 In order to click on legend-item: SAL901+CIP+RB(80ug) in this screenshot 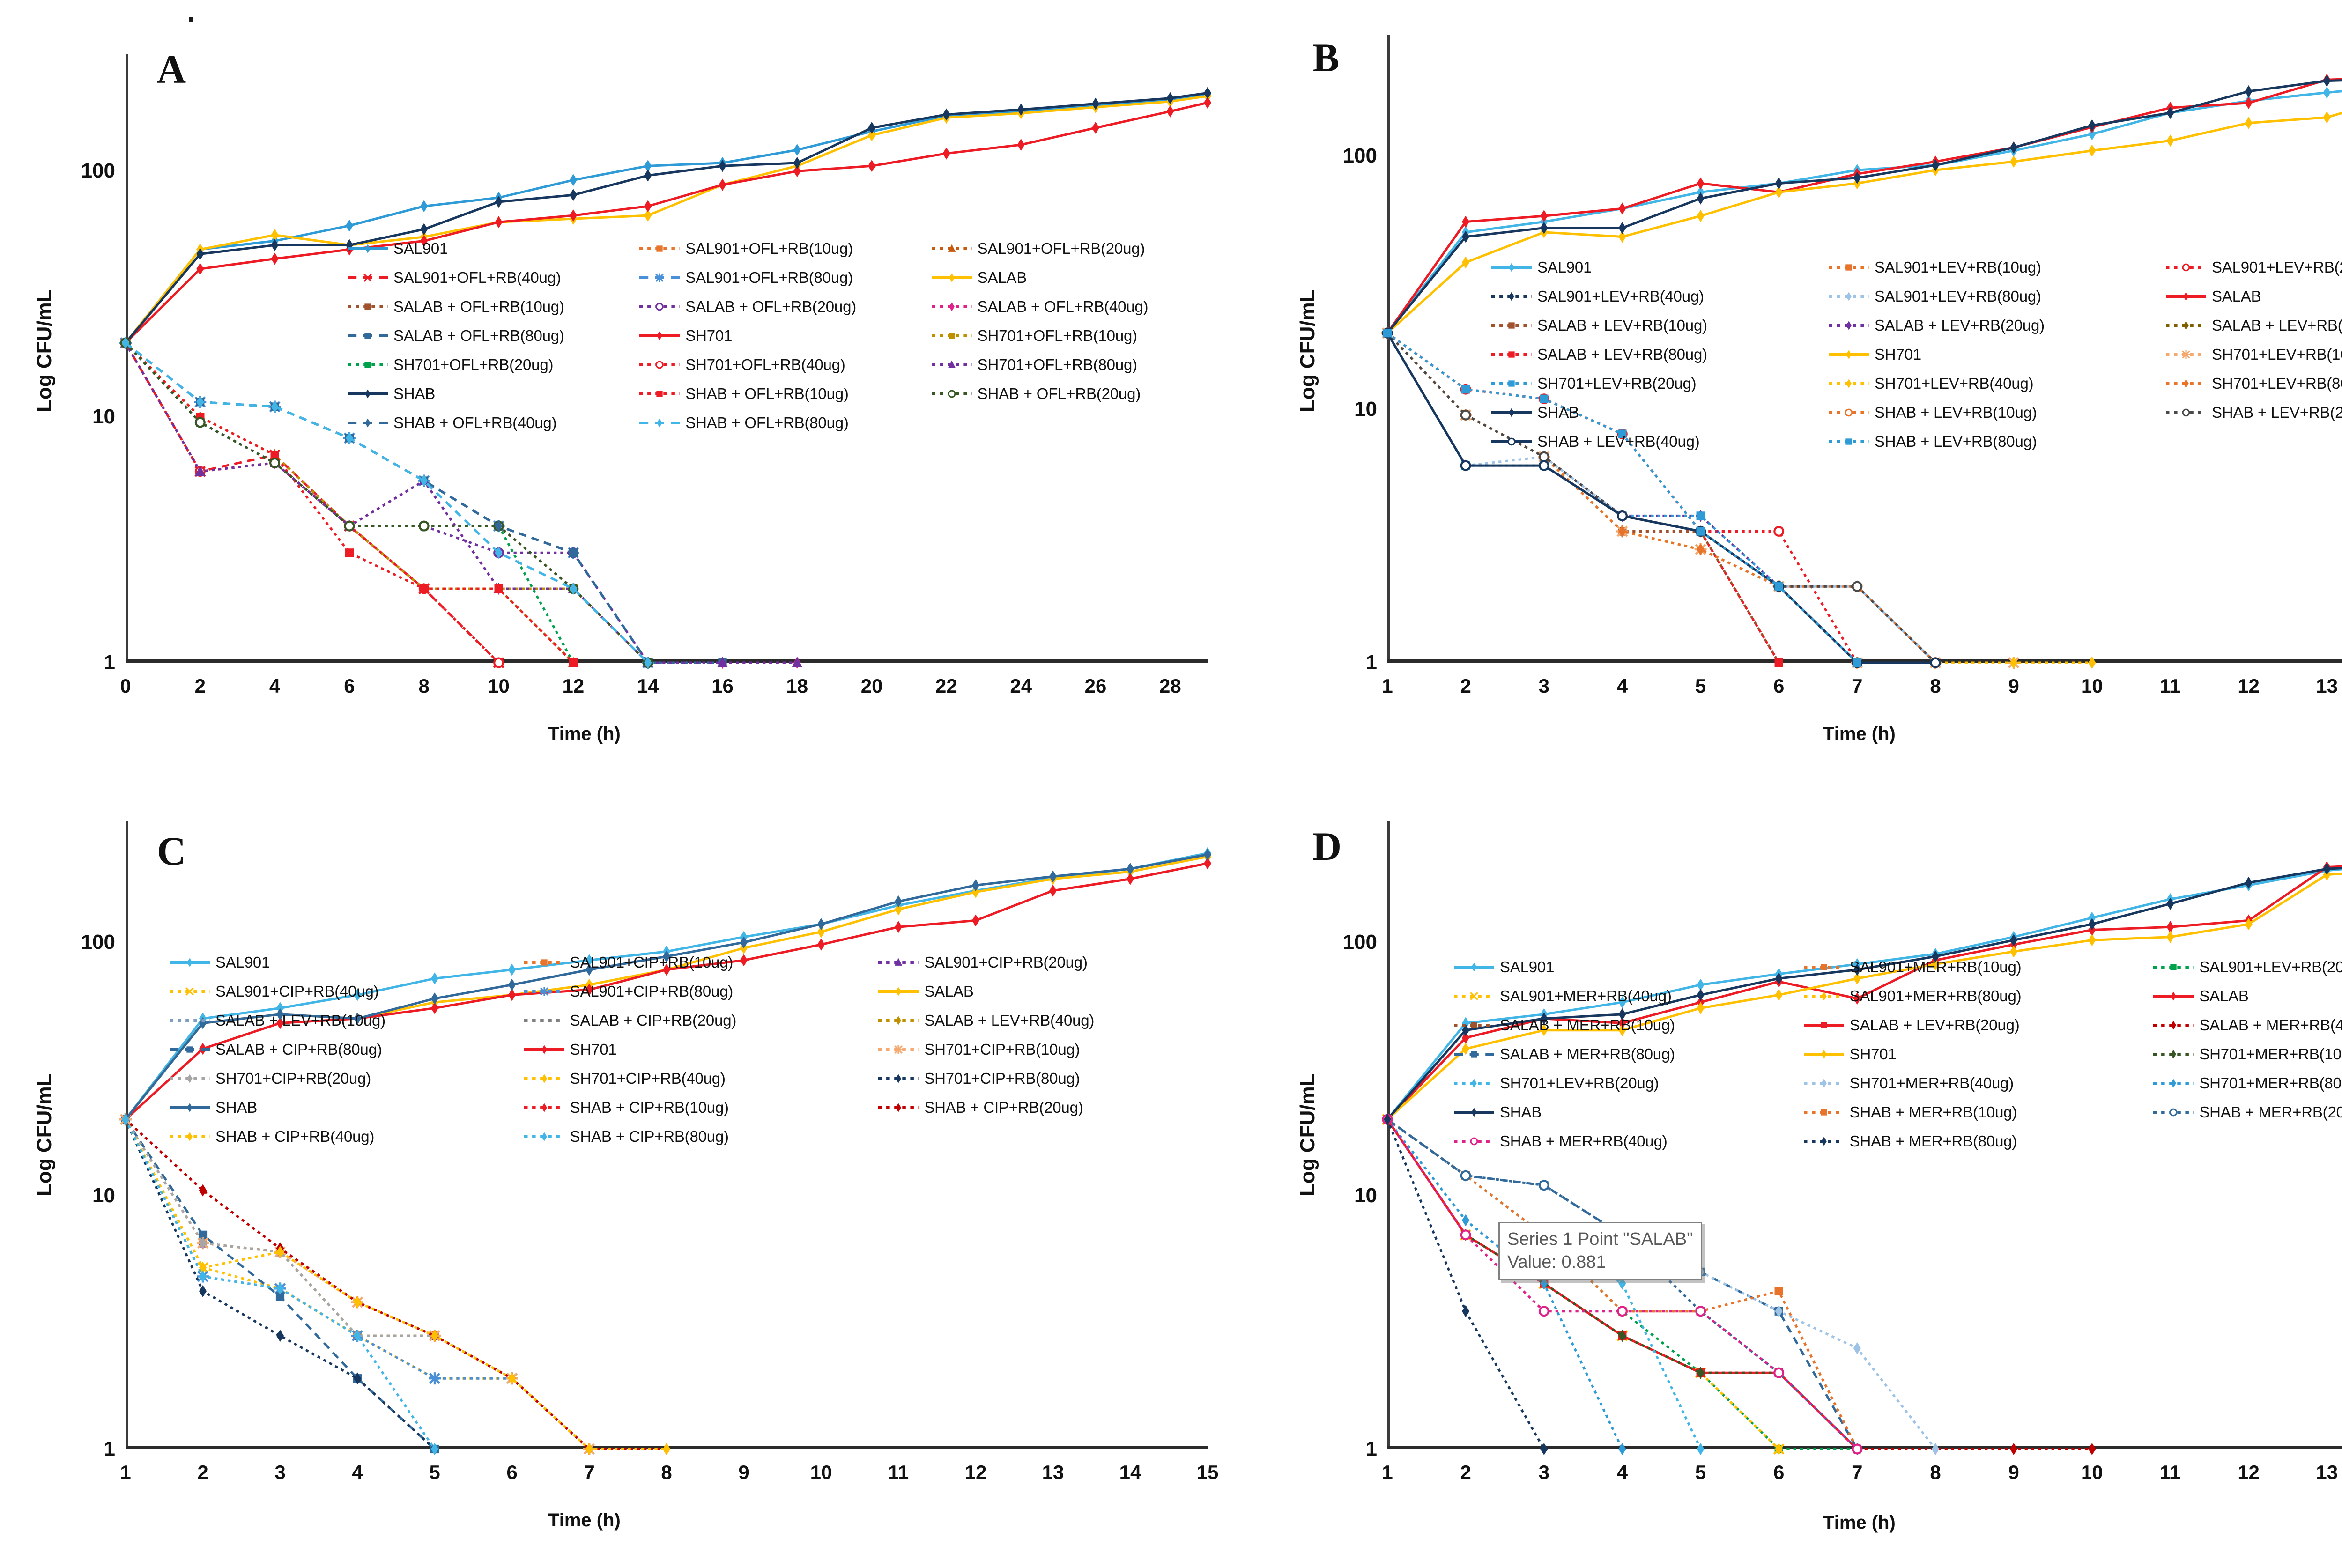, I will do `click(698, 991)`.